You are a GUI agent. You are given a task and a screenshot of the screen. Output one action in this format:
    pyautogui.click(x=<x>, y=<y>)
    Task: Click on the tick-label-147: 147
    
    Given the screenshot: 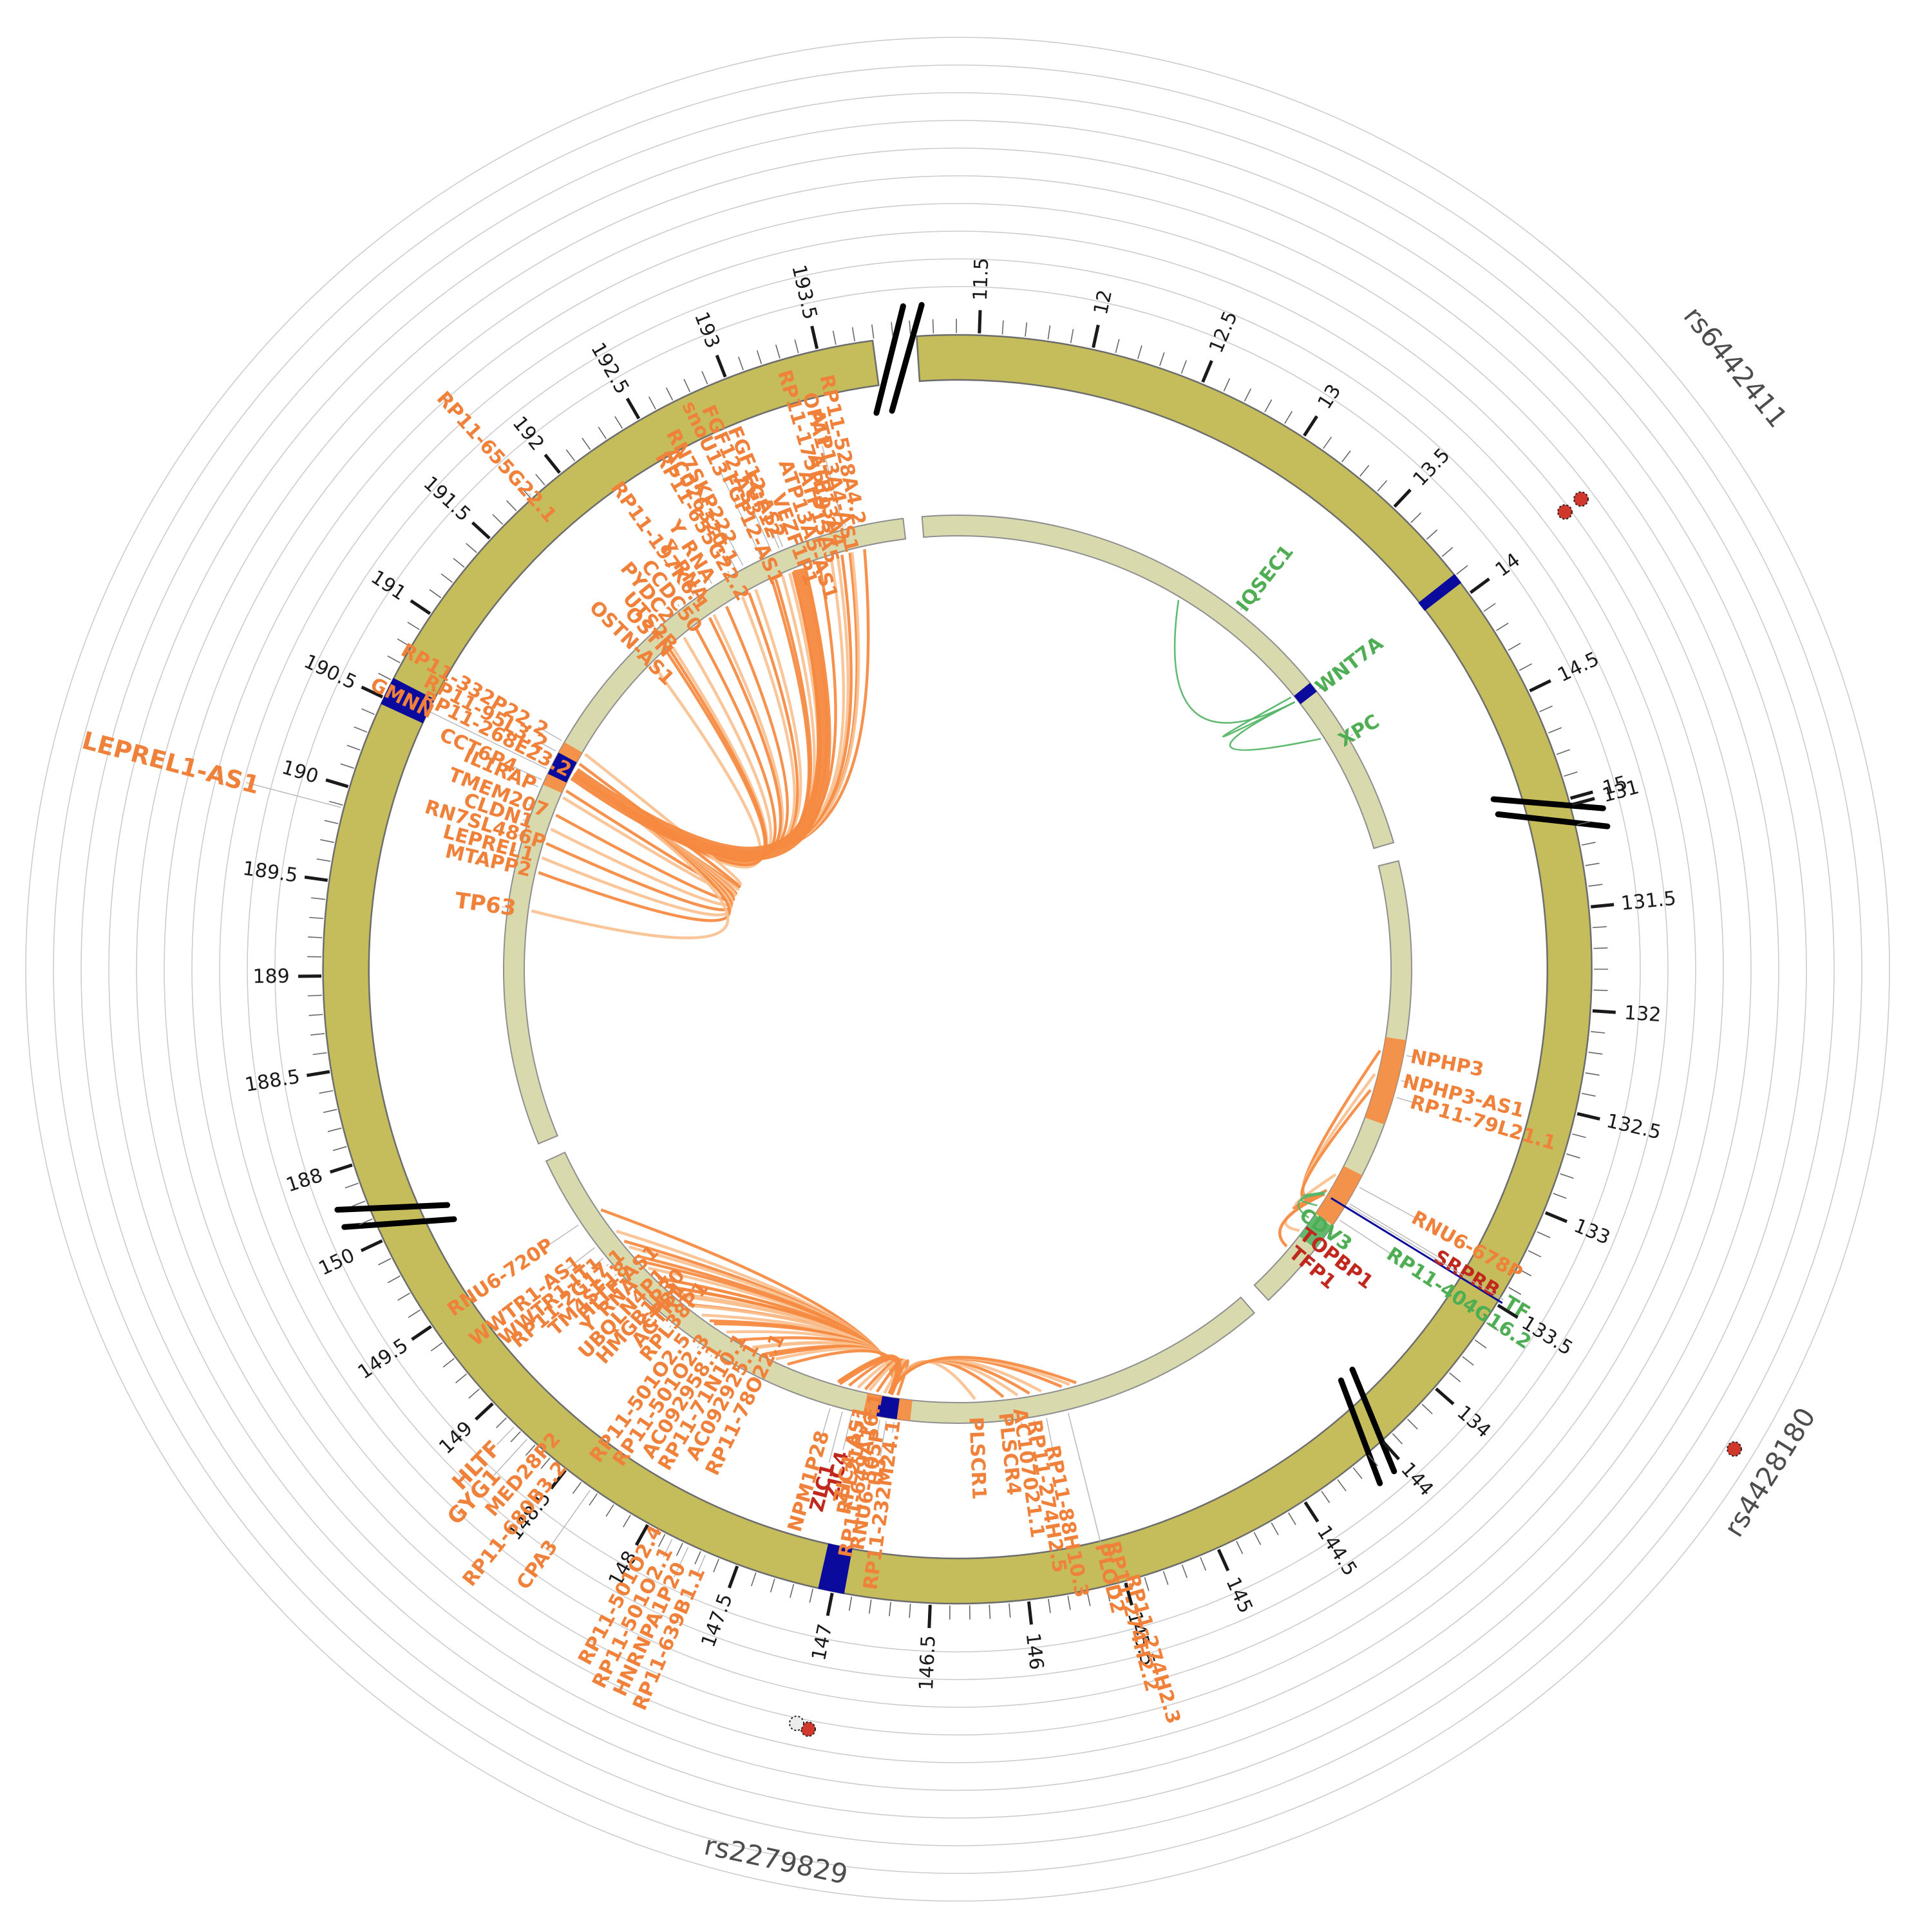 What is the action you would take?
    pyautogui.click(x=822, y=1642)
    